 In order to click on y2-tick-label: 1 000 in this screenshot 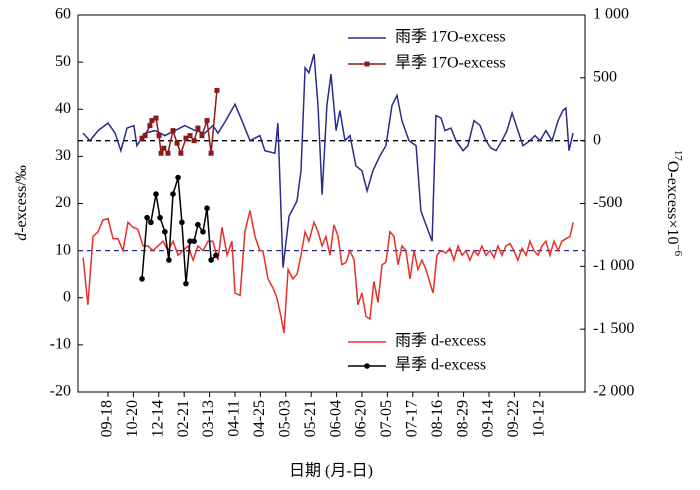, I will do `click(611, 14)`.